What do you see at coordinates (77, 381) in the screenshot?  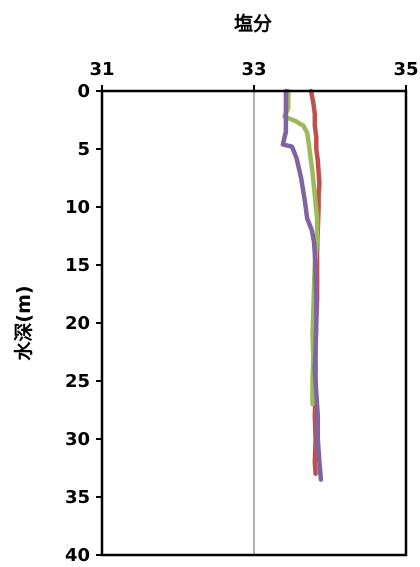 I see `y-tick-label-5: 25` at bounding box center [77, 381].